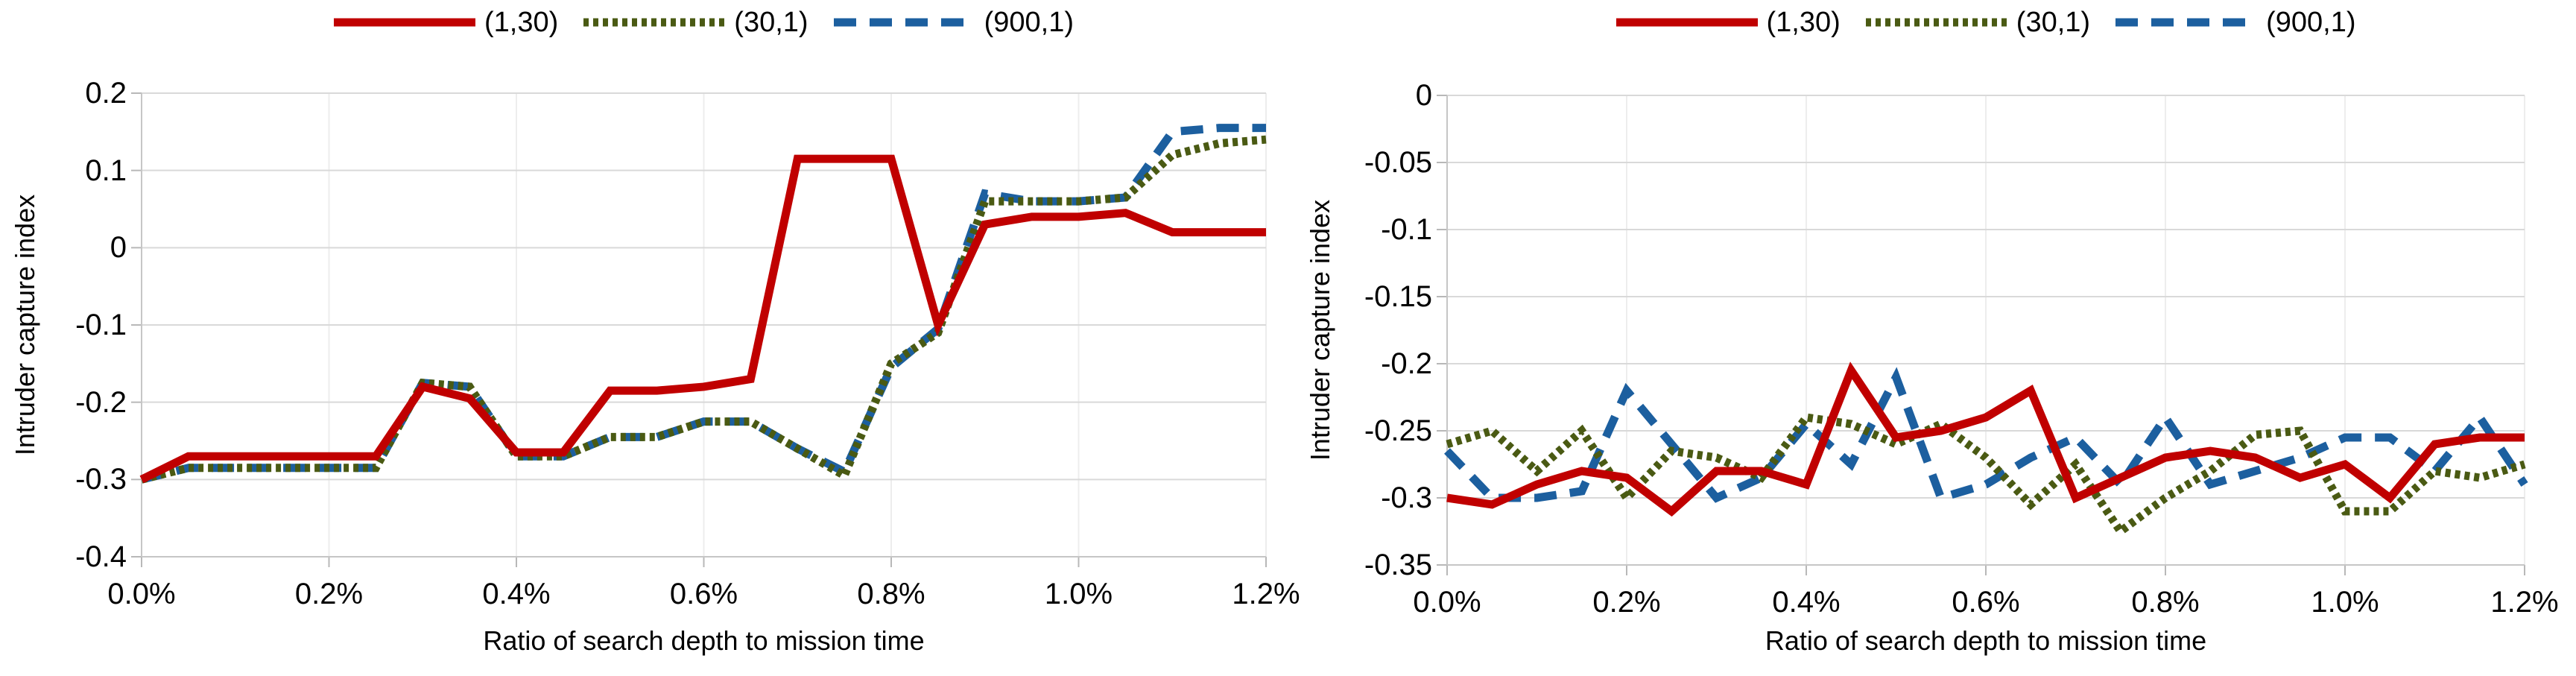 This screenshot has width=2576, height=676. What do you see at coordinates (1398, 162) in the screenshot?
I see `y-tick-label: -0.05` at bounding box center [1398, 162].